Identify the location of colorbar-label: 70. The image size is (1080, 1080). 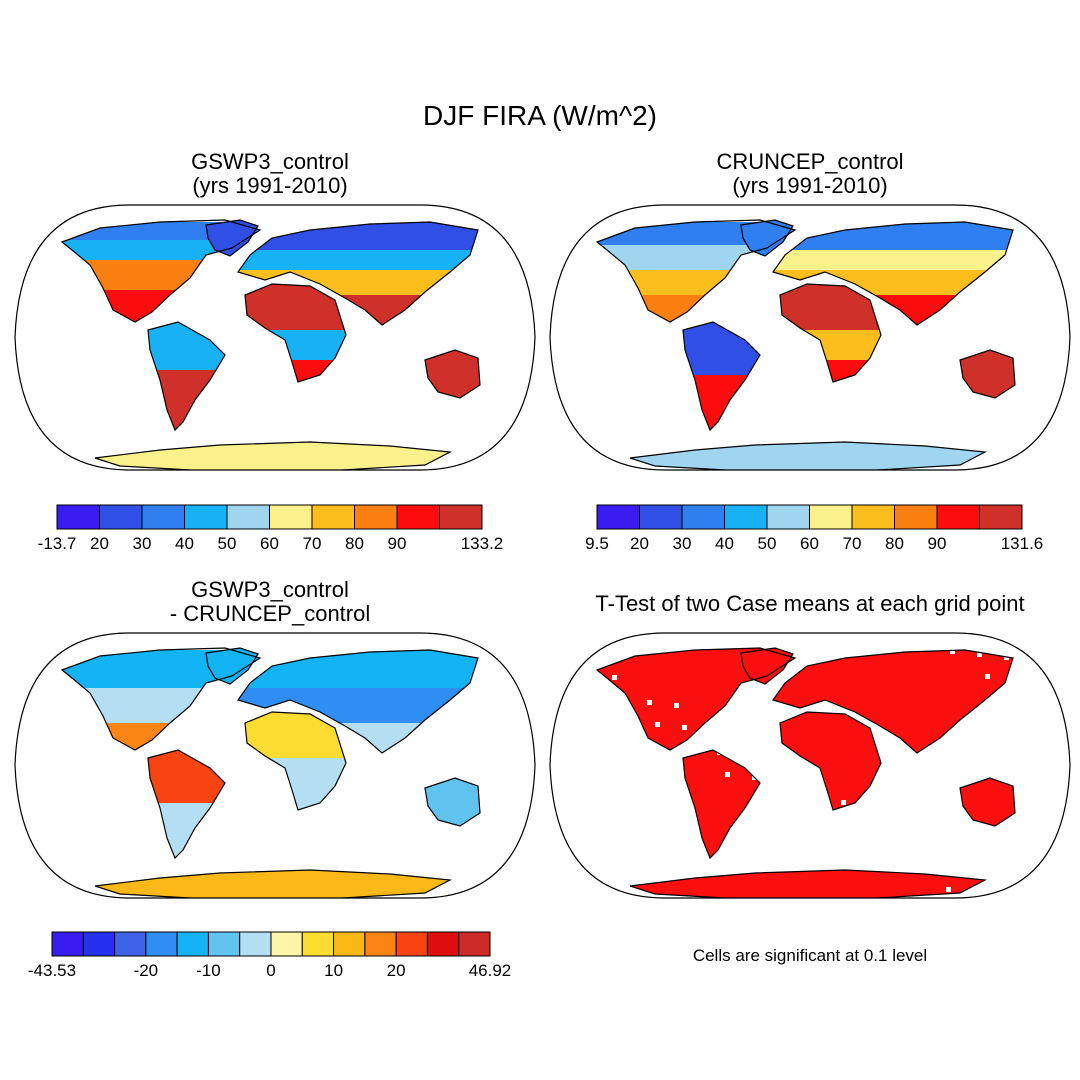
(312, 543).